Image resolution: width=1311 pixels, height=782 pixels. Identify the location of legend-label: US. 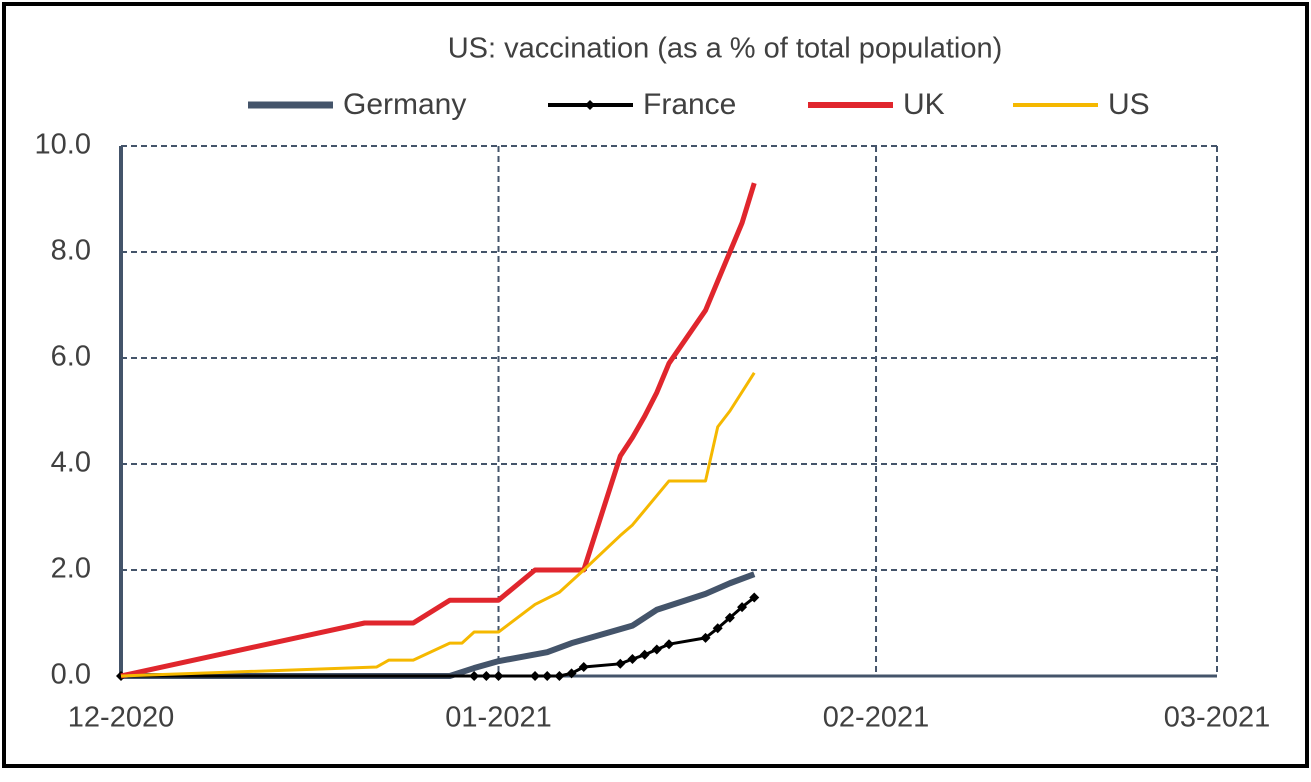
(1129, 104).